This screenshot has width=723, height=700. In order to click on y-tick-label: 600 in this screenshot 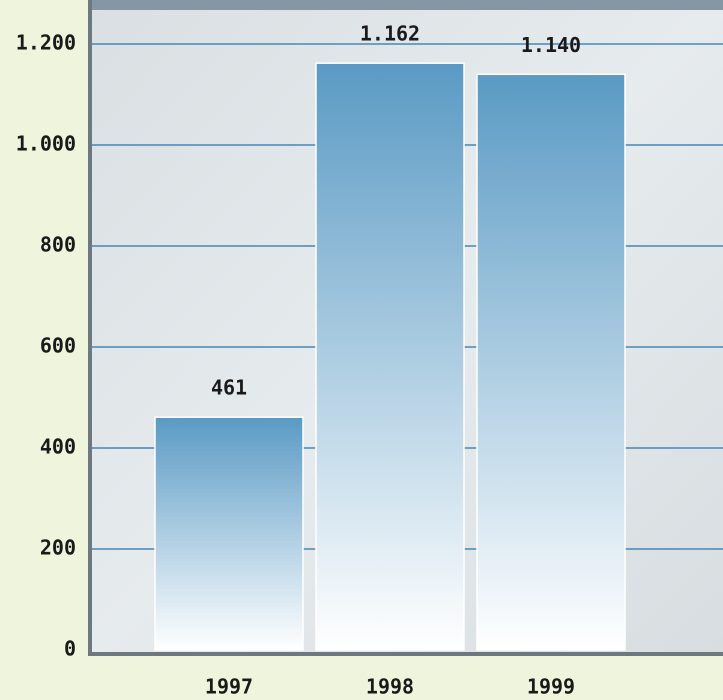, I will do `click(58, 346)`.